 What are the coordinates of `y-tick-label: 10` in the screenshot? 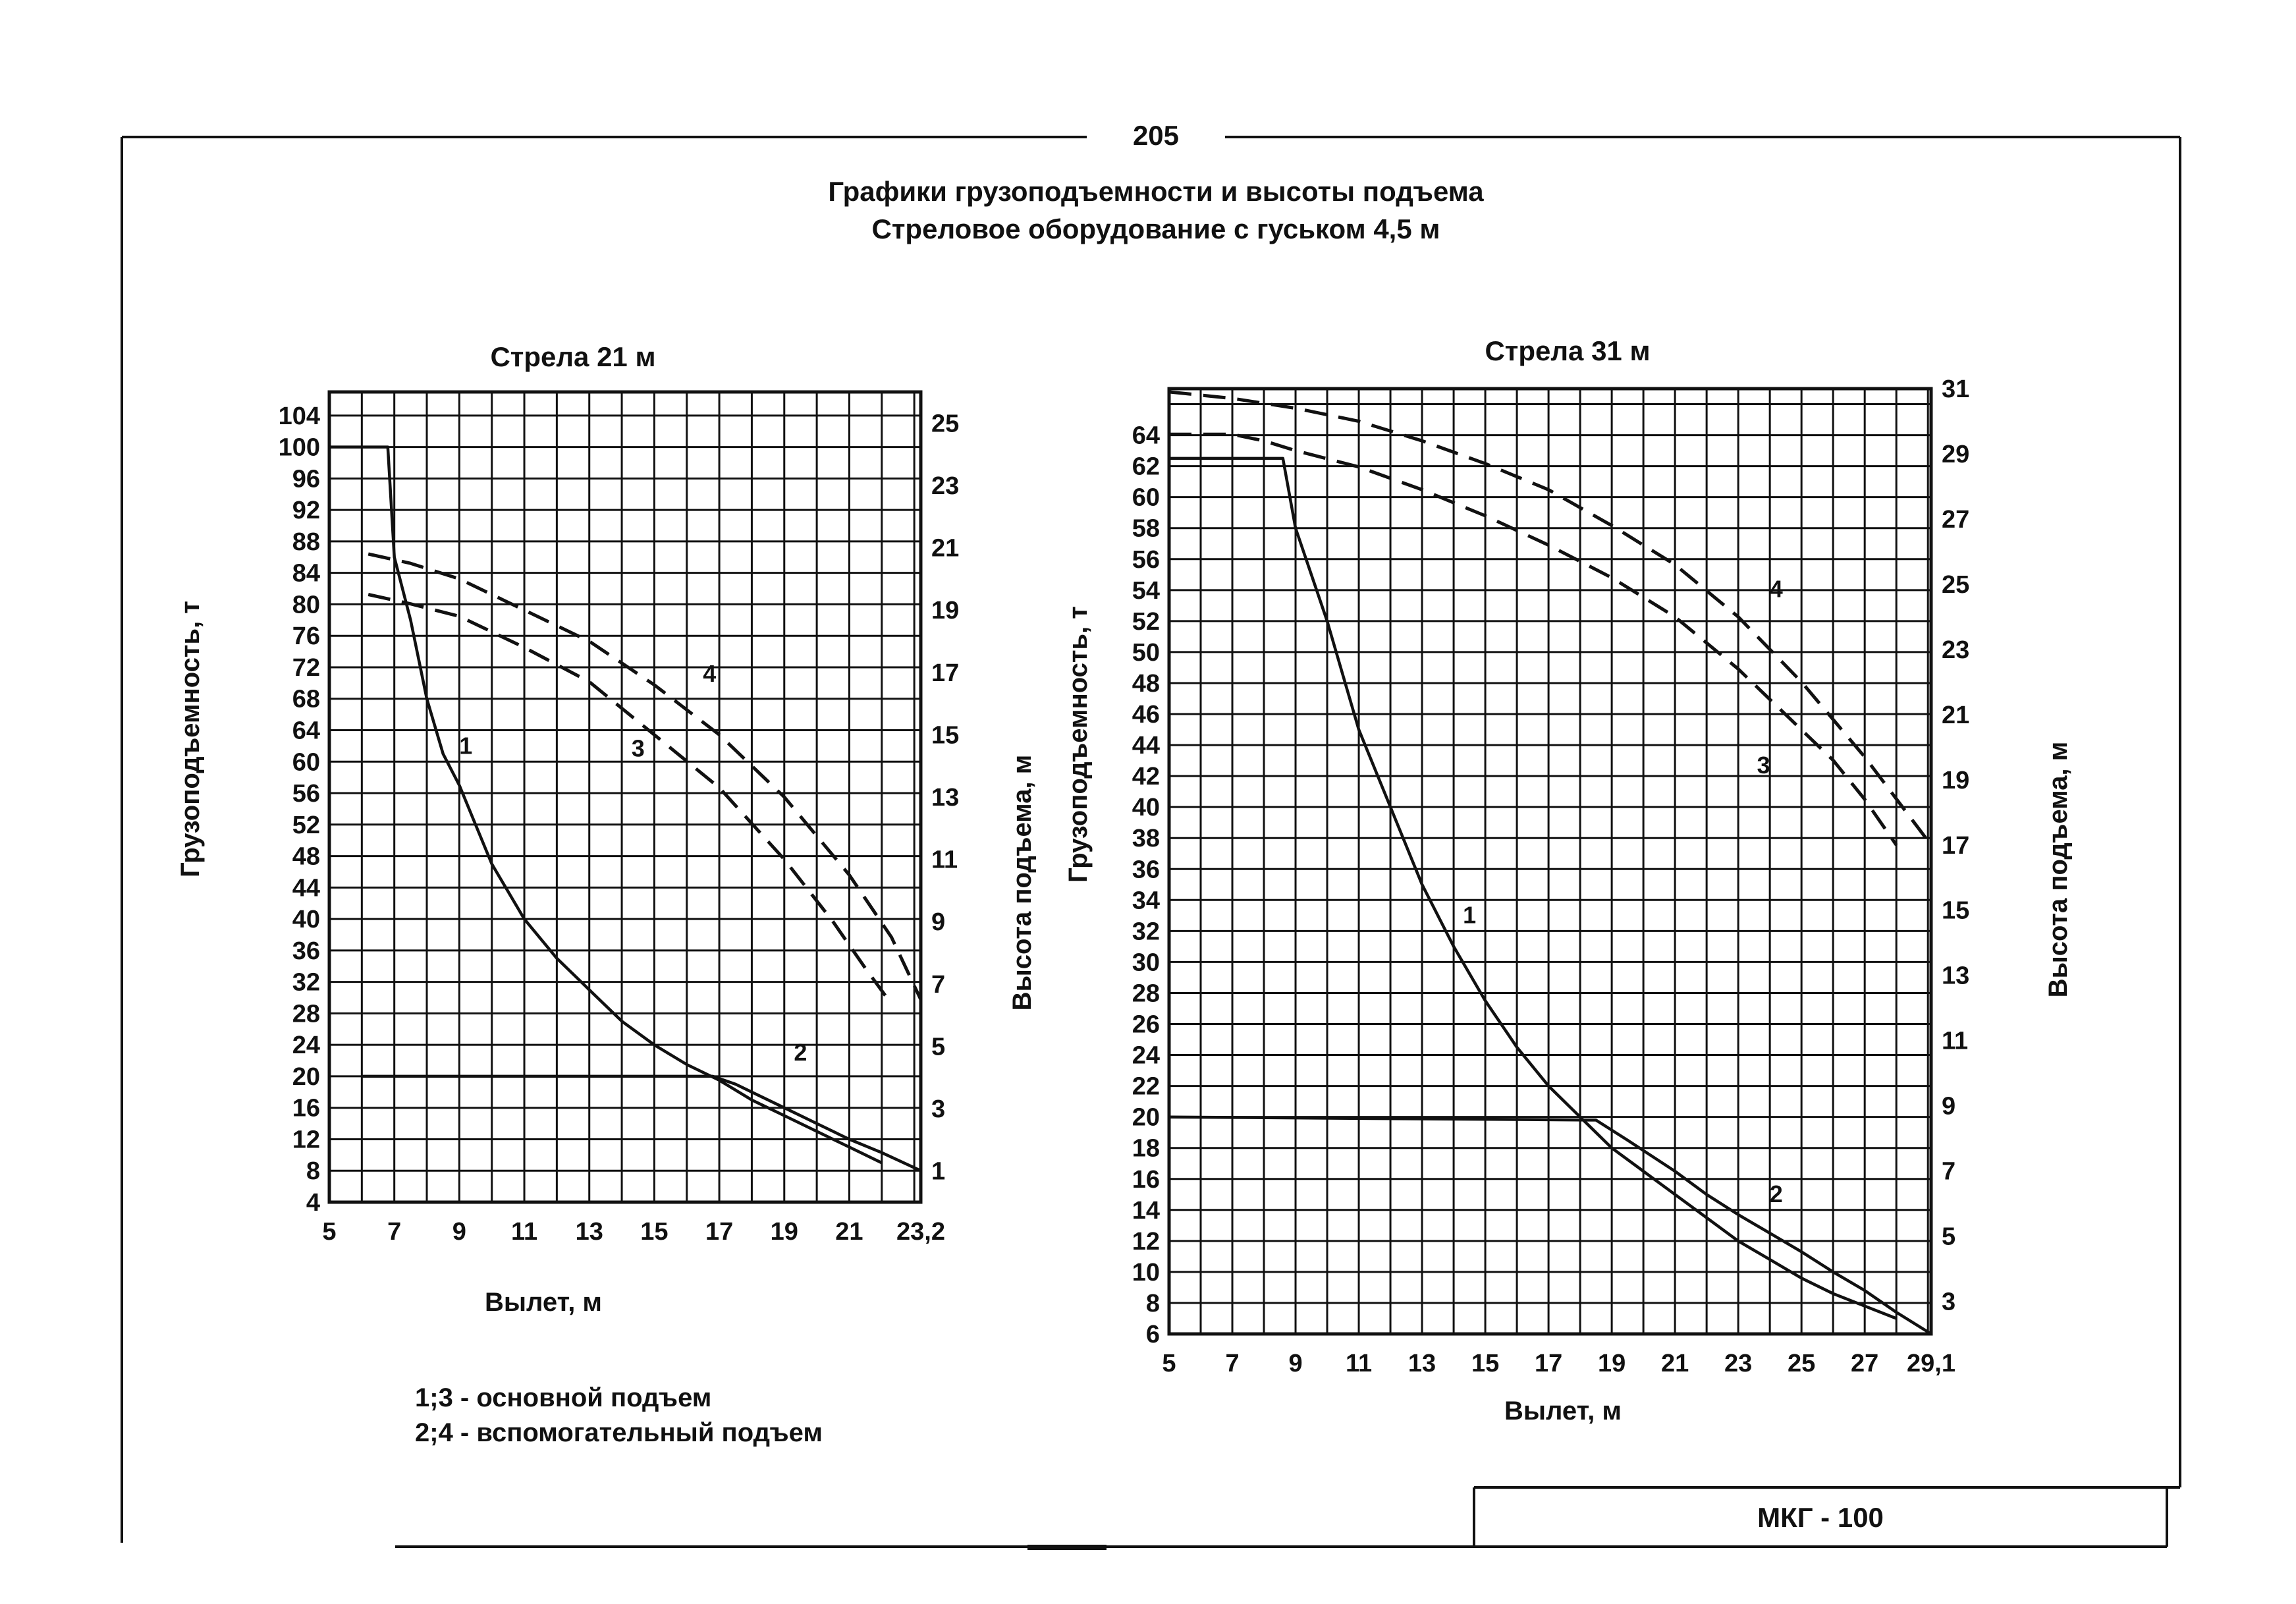 It's located at (1146, 1272).